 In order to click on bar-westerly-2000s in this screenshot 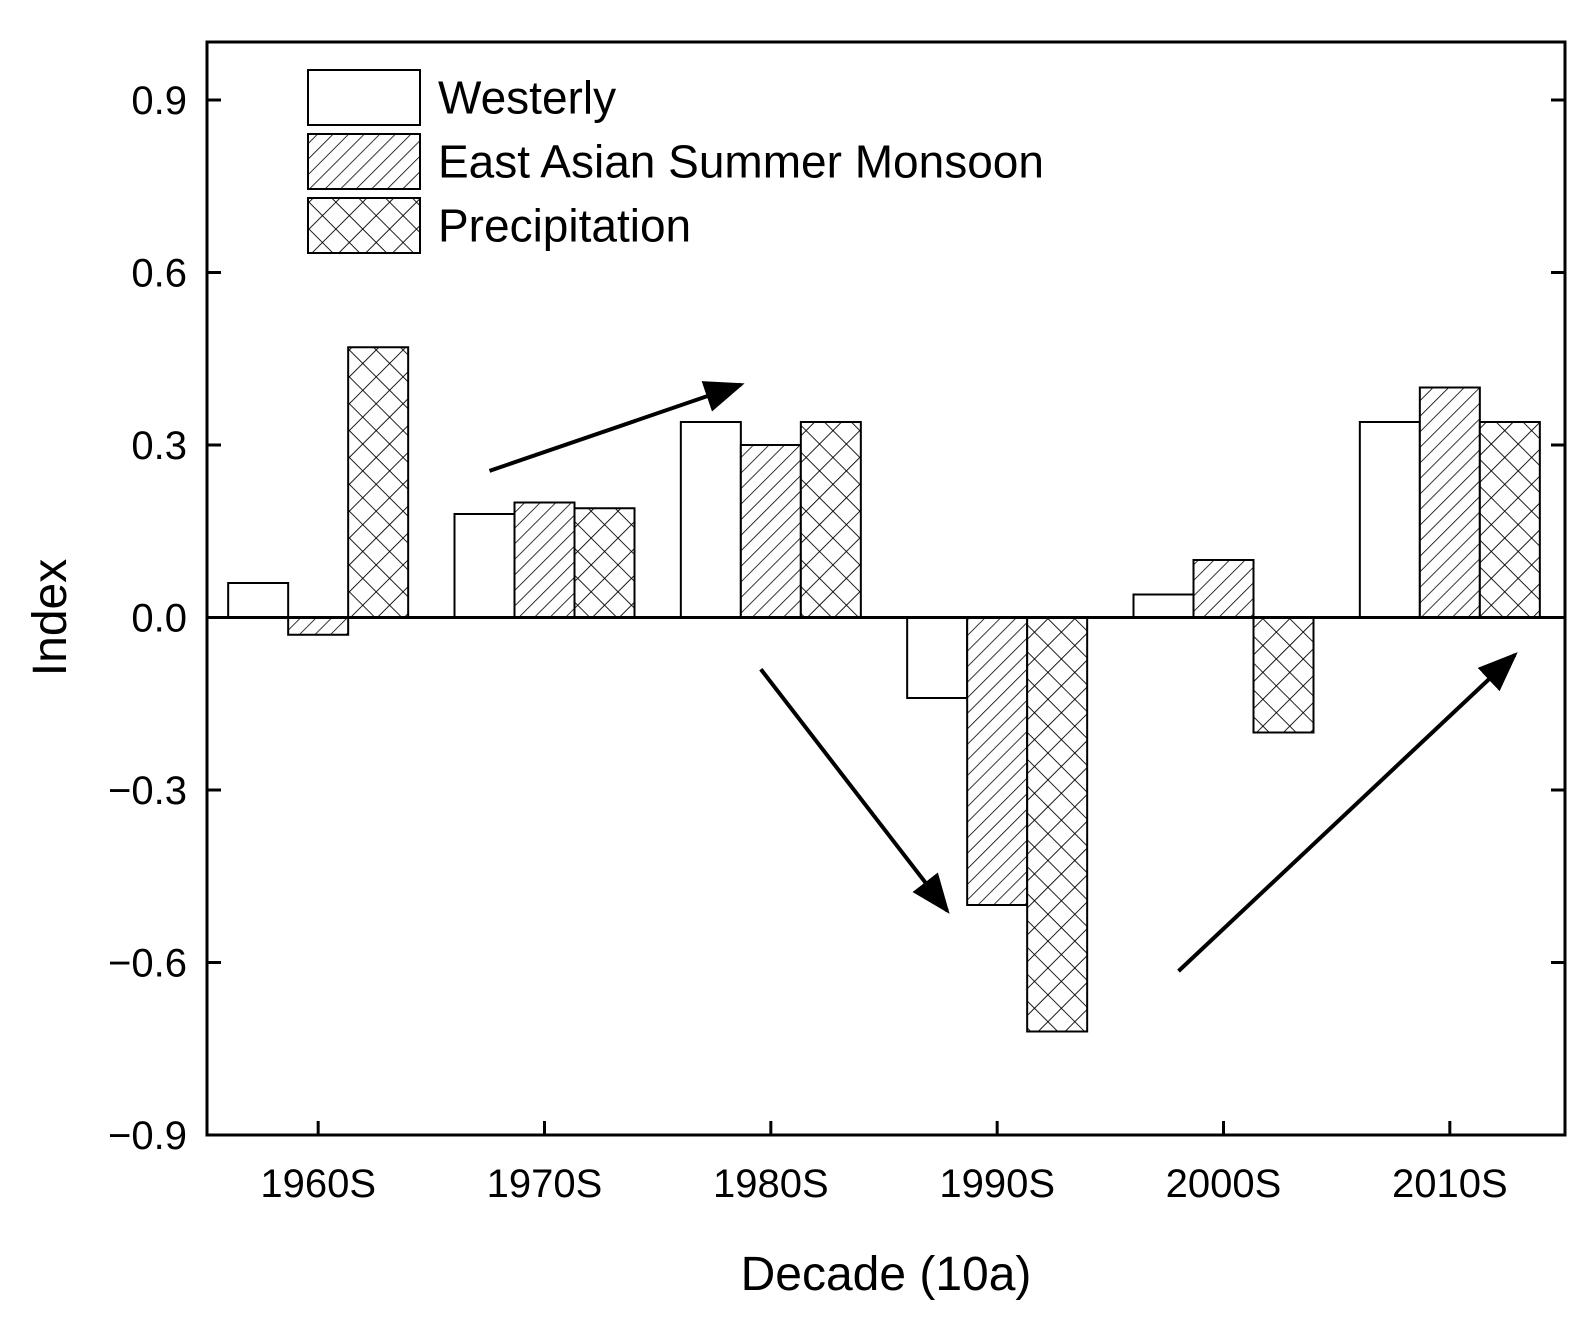, I will do `click(1163, 606)`.